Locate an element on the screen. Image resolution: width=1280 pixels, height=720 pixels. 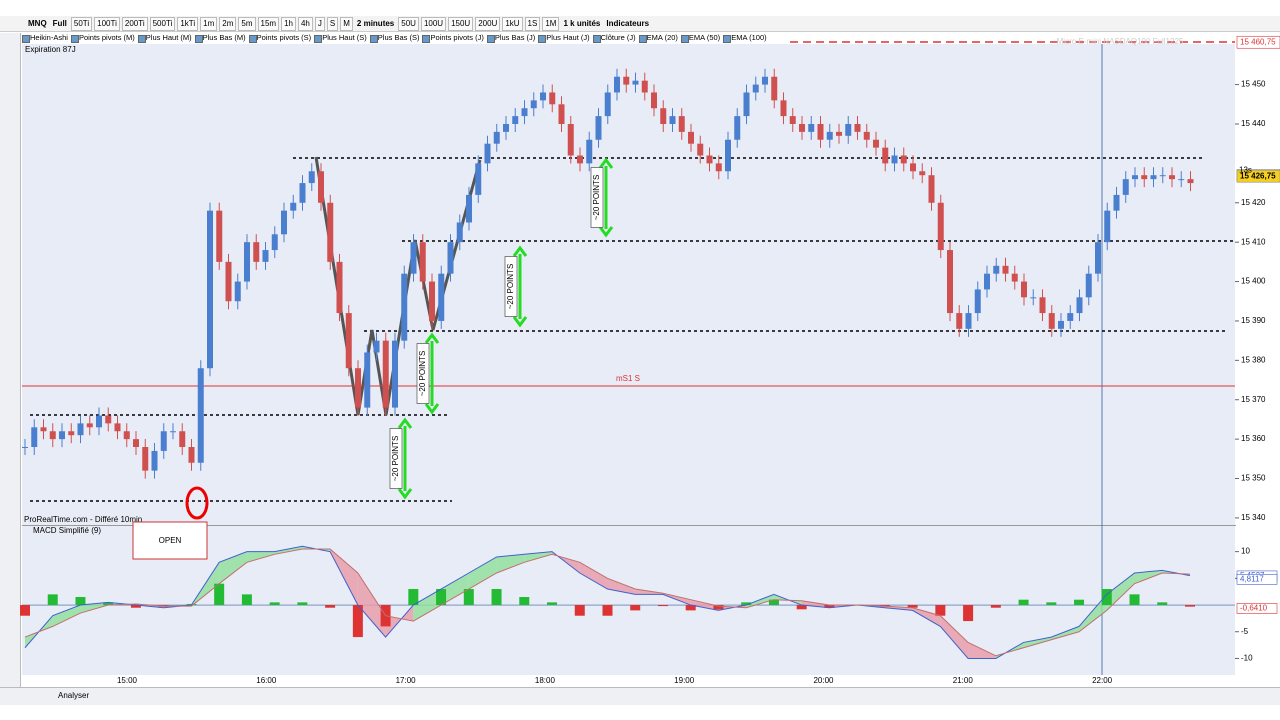
price-tick-label: 15 360 is located at coordinates (1253, 438).